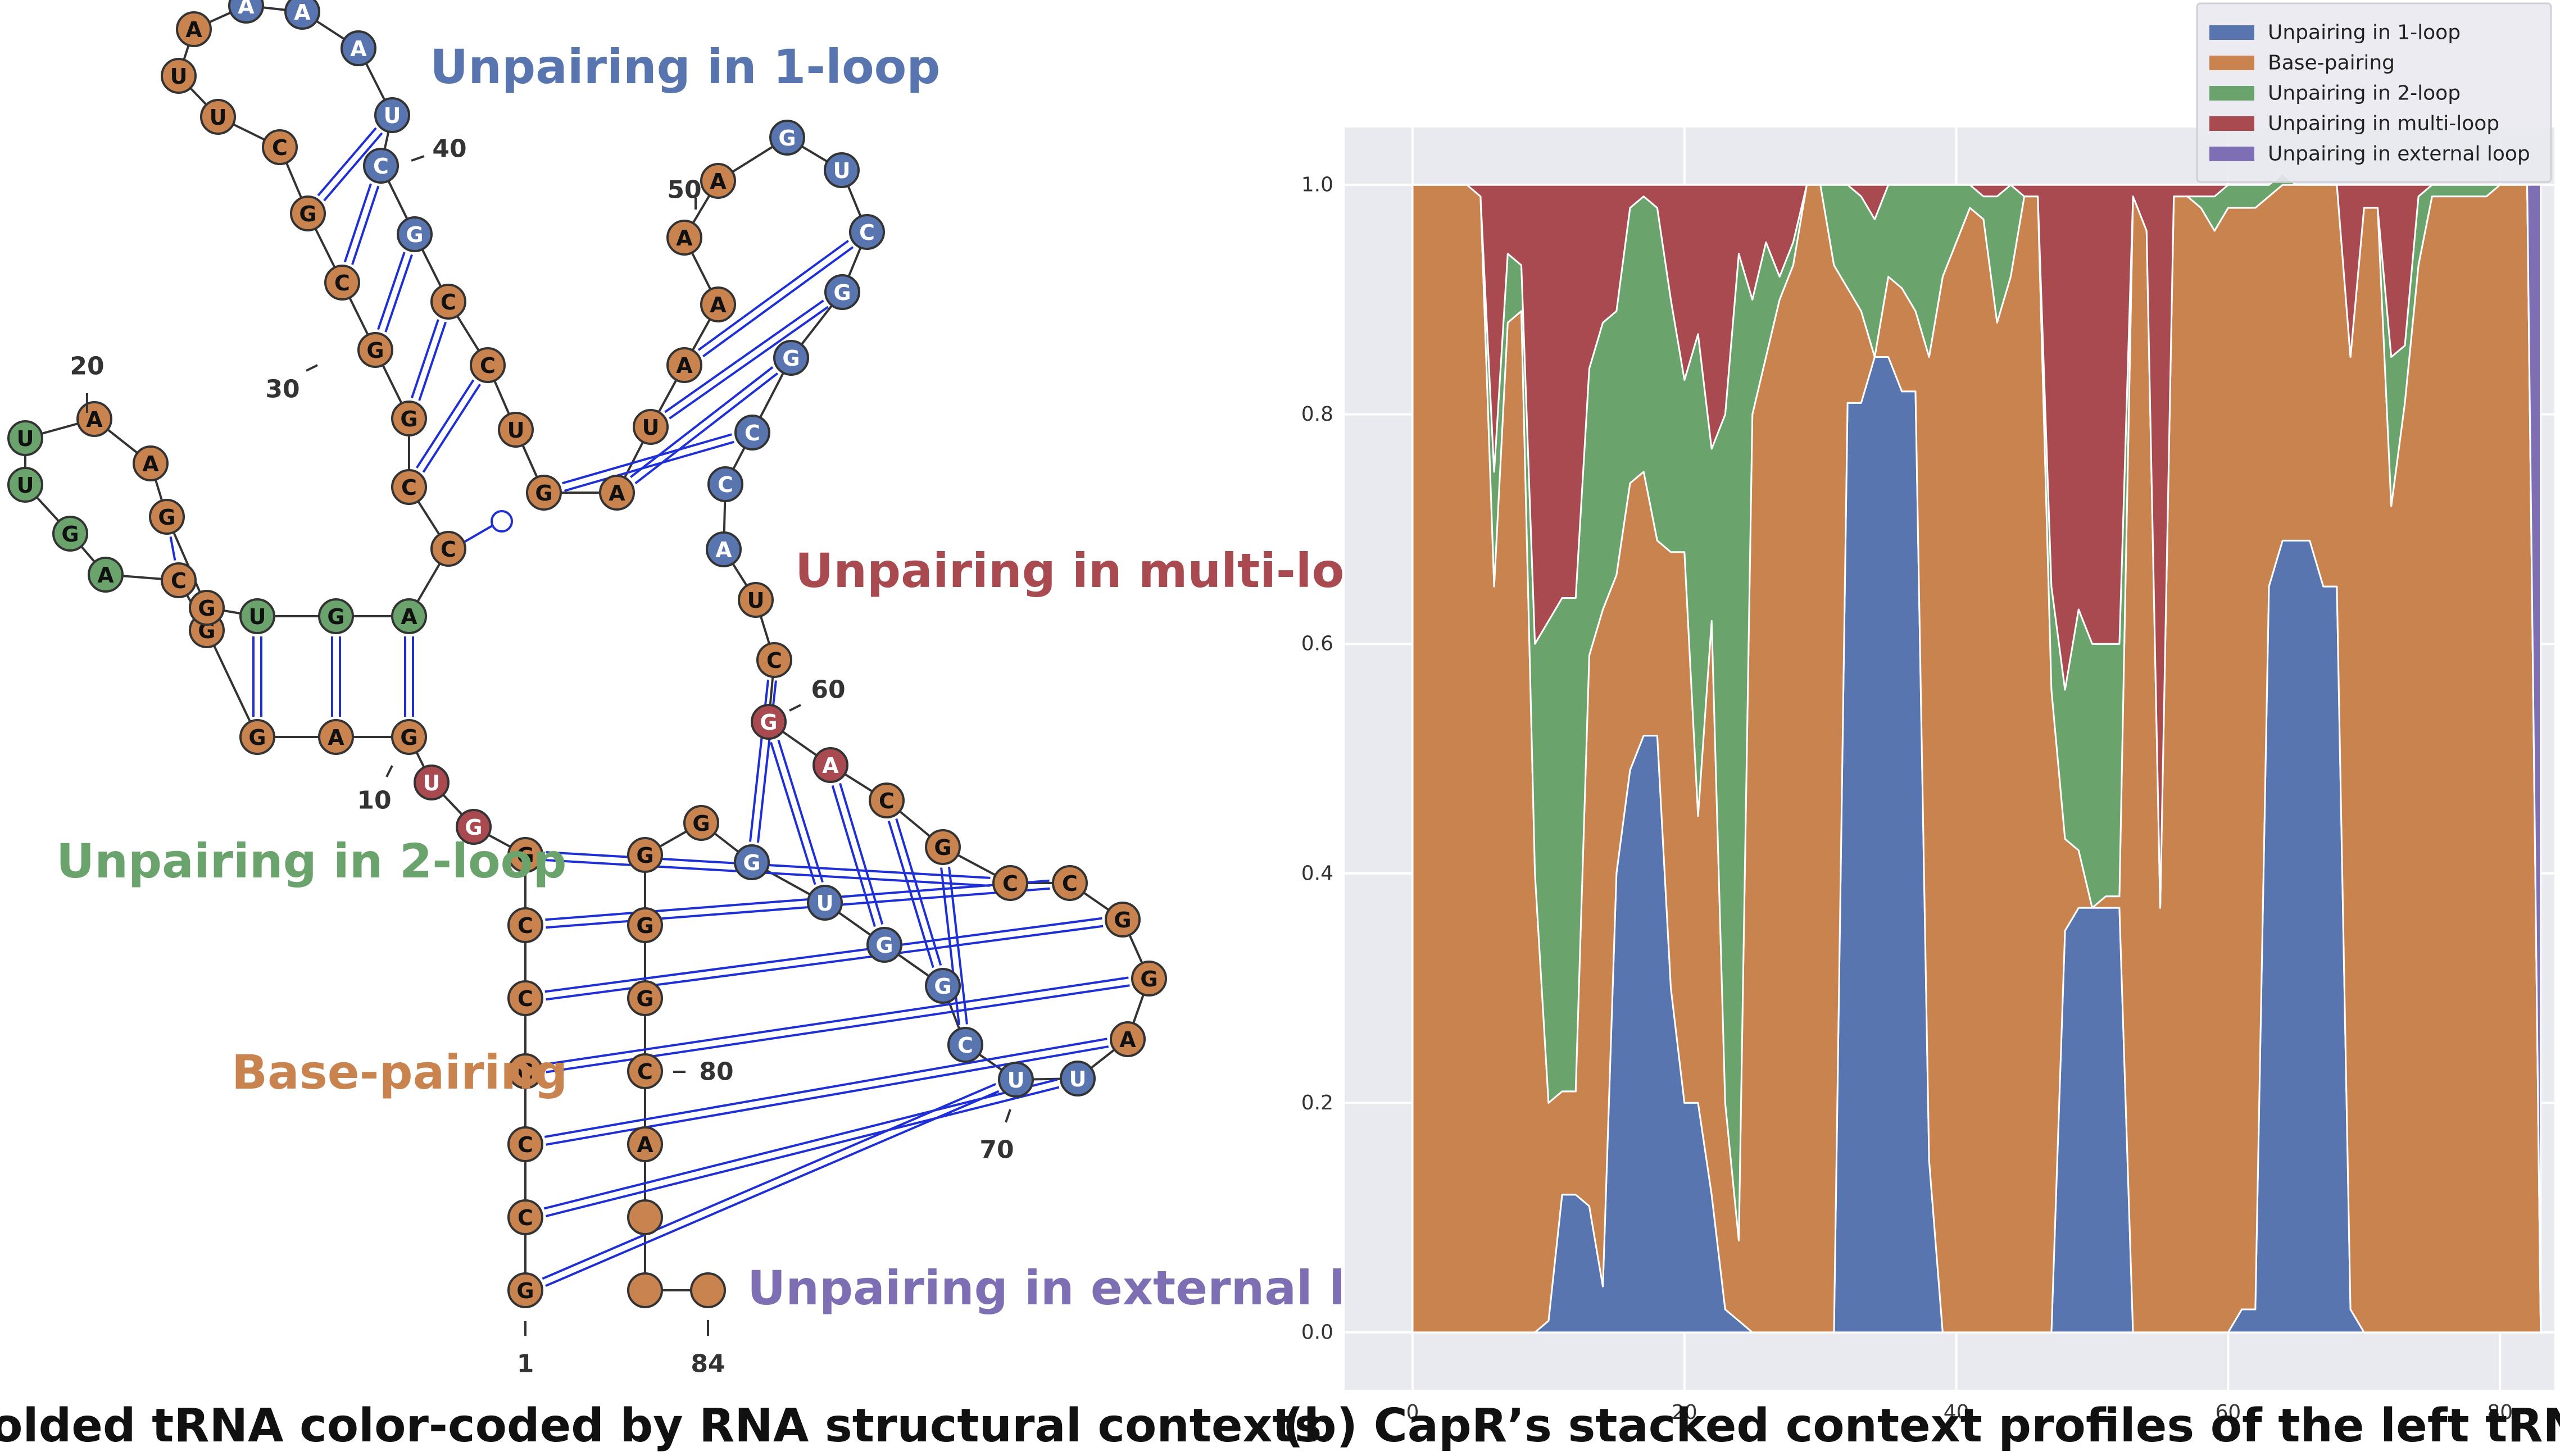 Image resolution: width=2560 pixels, height=1456 pixels. I want to click on legend-label: Unpairing in 2-loop, so click(2364, 93).